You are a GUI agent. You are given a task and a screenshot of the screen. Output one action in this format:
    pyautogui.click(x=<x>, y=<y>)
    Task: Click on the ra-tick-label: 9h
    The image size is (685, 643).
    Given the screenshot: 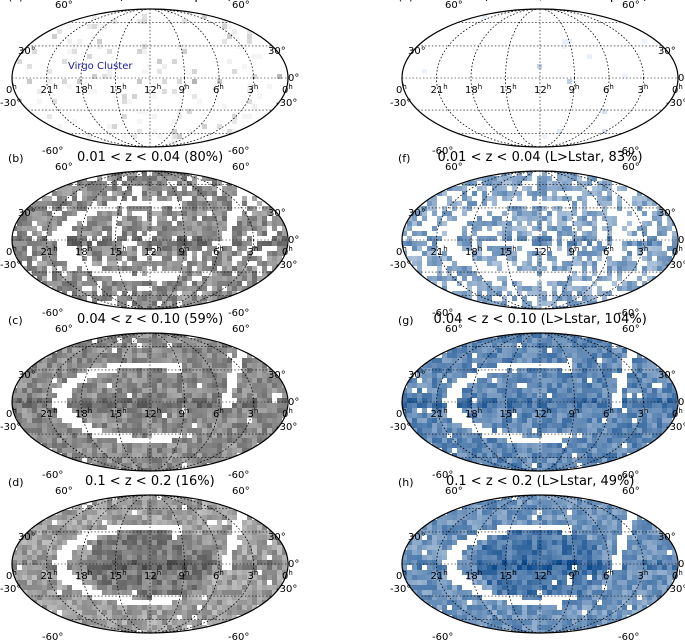 What is the action you would take?
    pyautogui.click(x=184, y=251)
    